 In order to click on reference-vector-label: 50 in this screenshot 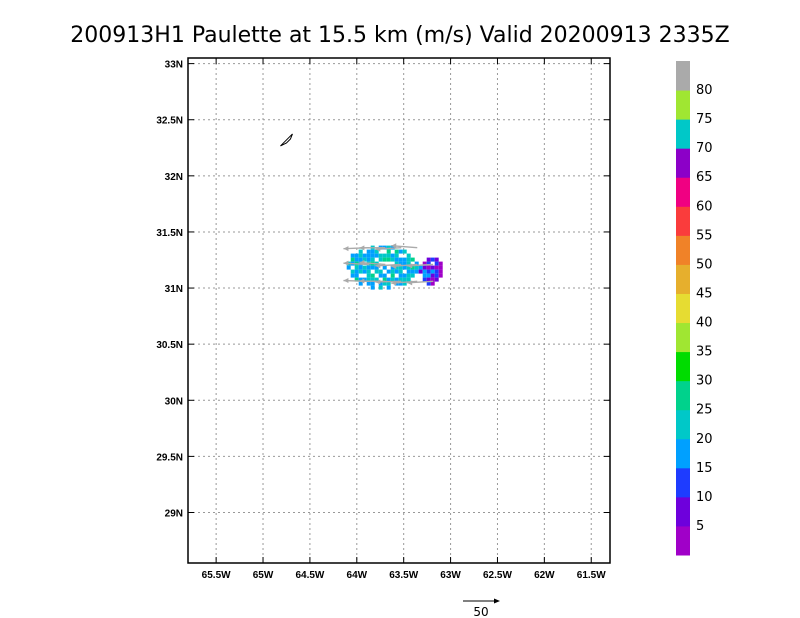, I will do `click(480, 611)`.